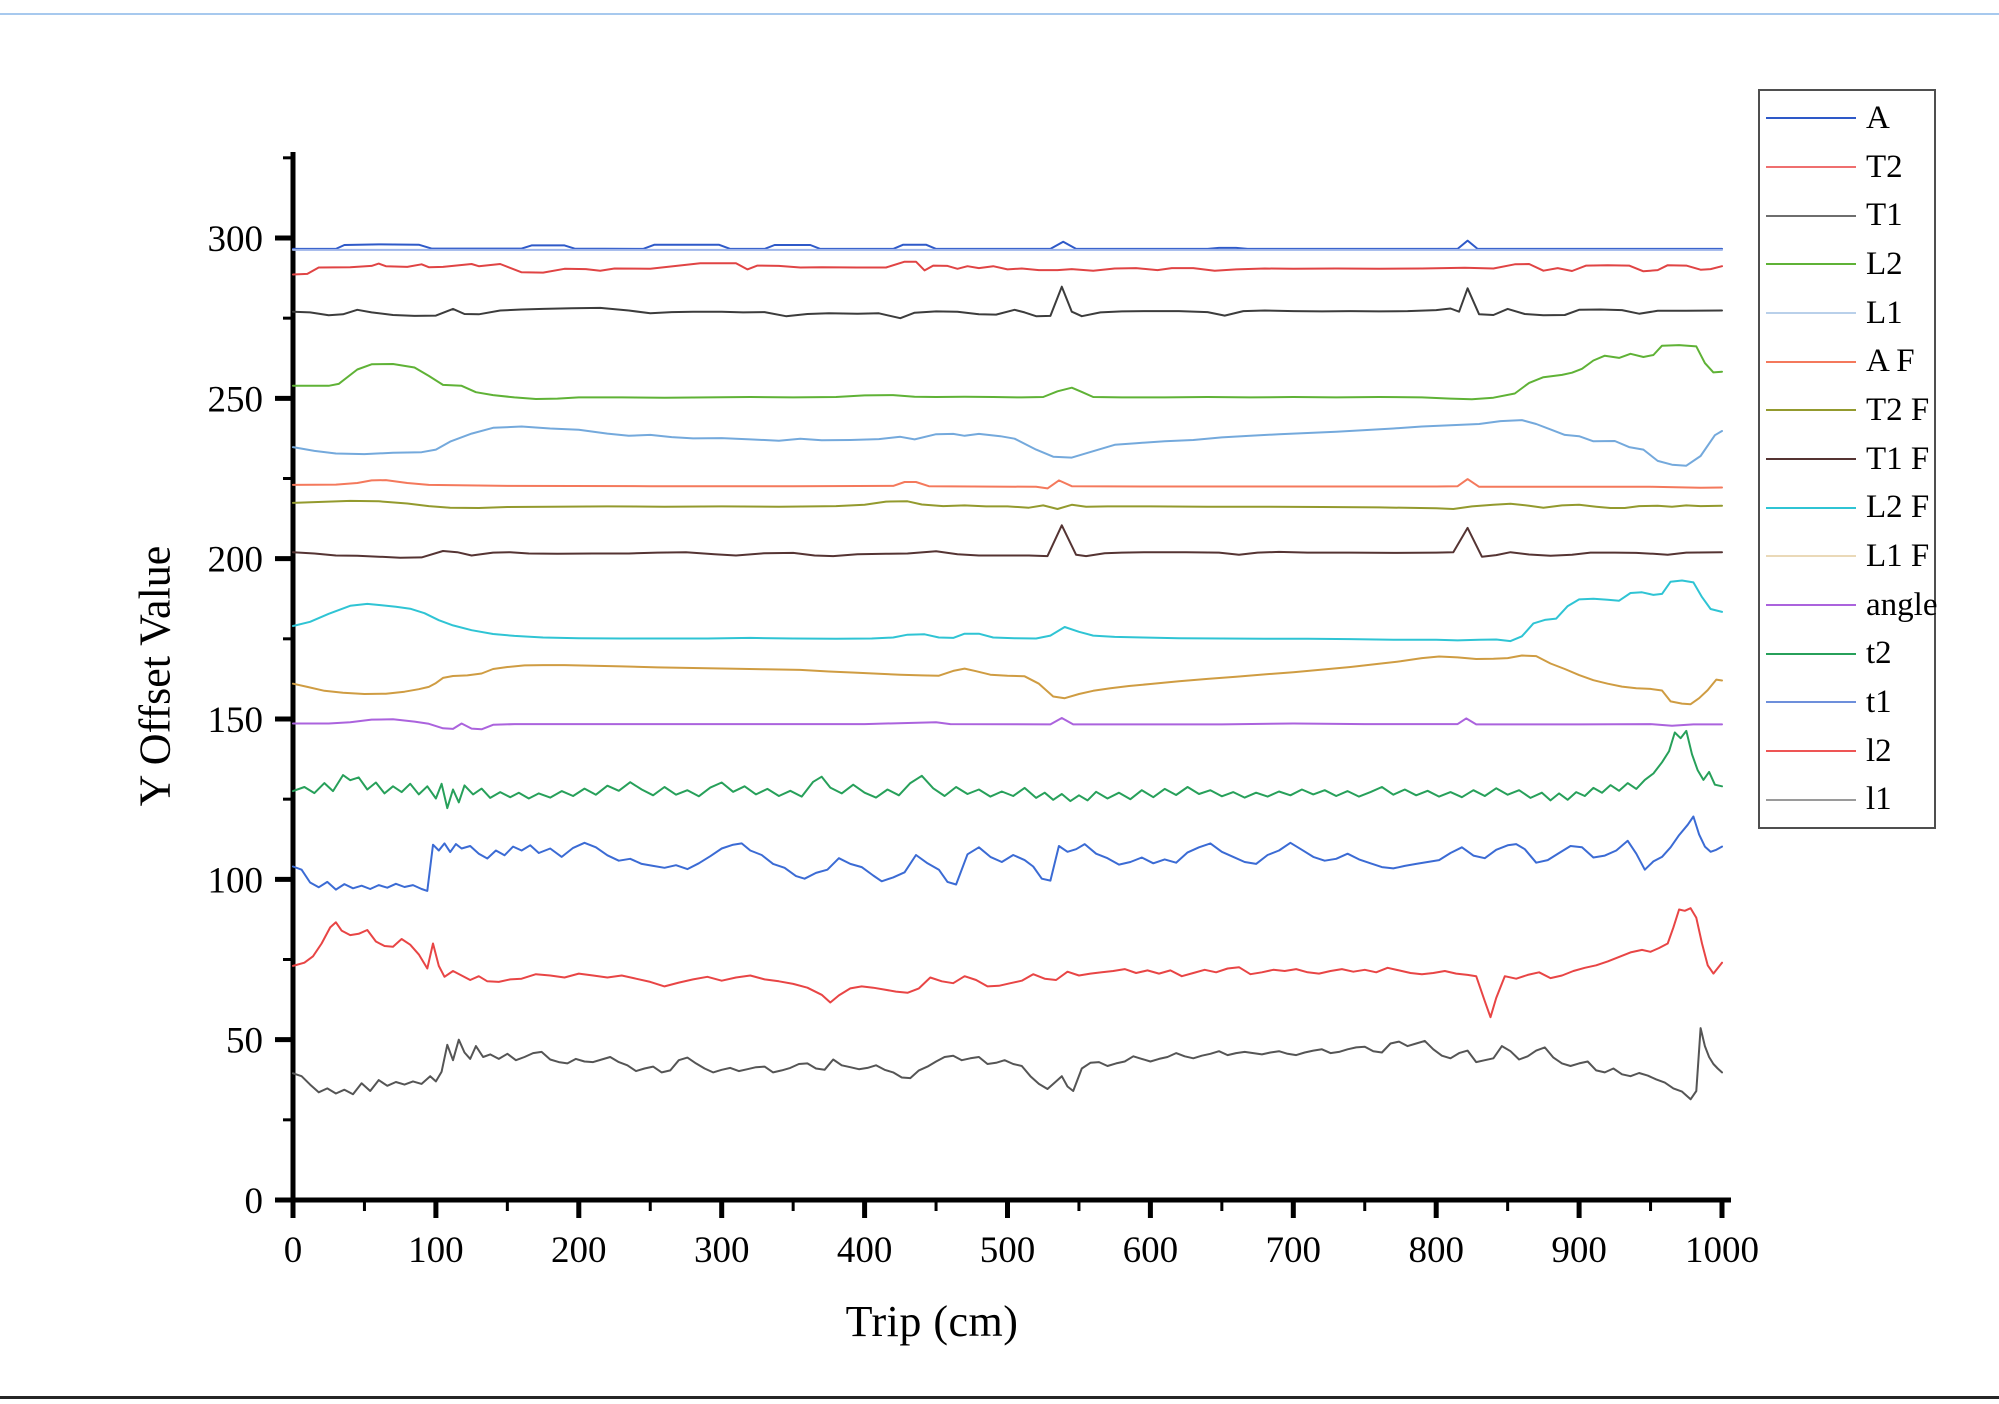 The image size is (1999, 1404). Describe the element at coordinates (155, 676) in the screenshot. I see `y-axis-title: Y Offset Value` at that location.